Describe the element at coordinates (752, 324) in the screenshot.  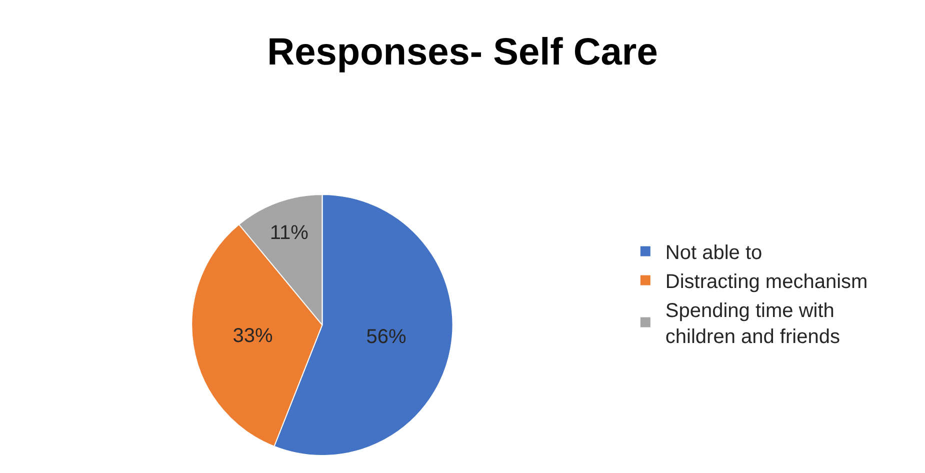
I see `legend-label: Spending time with children and friends` at that location.